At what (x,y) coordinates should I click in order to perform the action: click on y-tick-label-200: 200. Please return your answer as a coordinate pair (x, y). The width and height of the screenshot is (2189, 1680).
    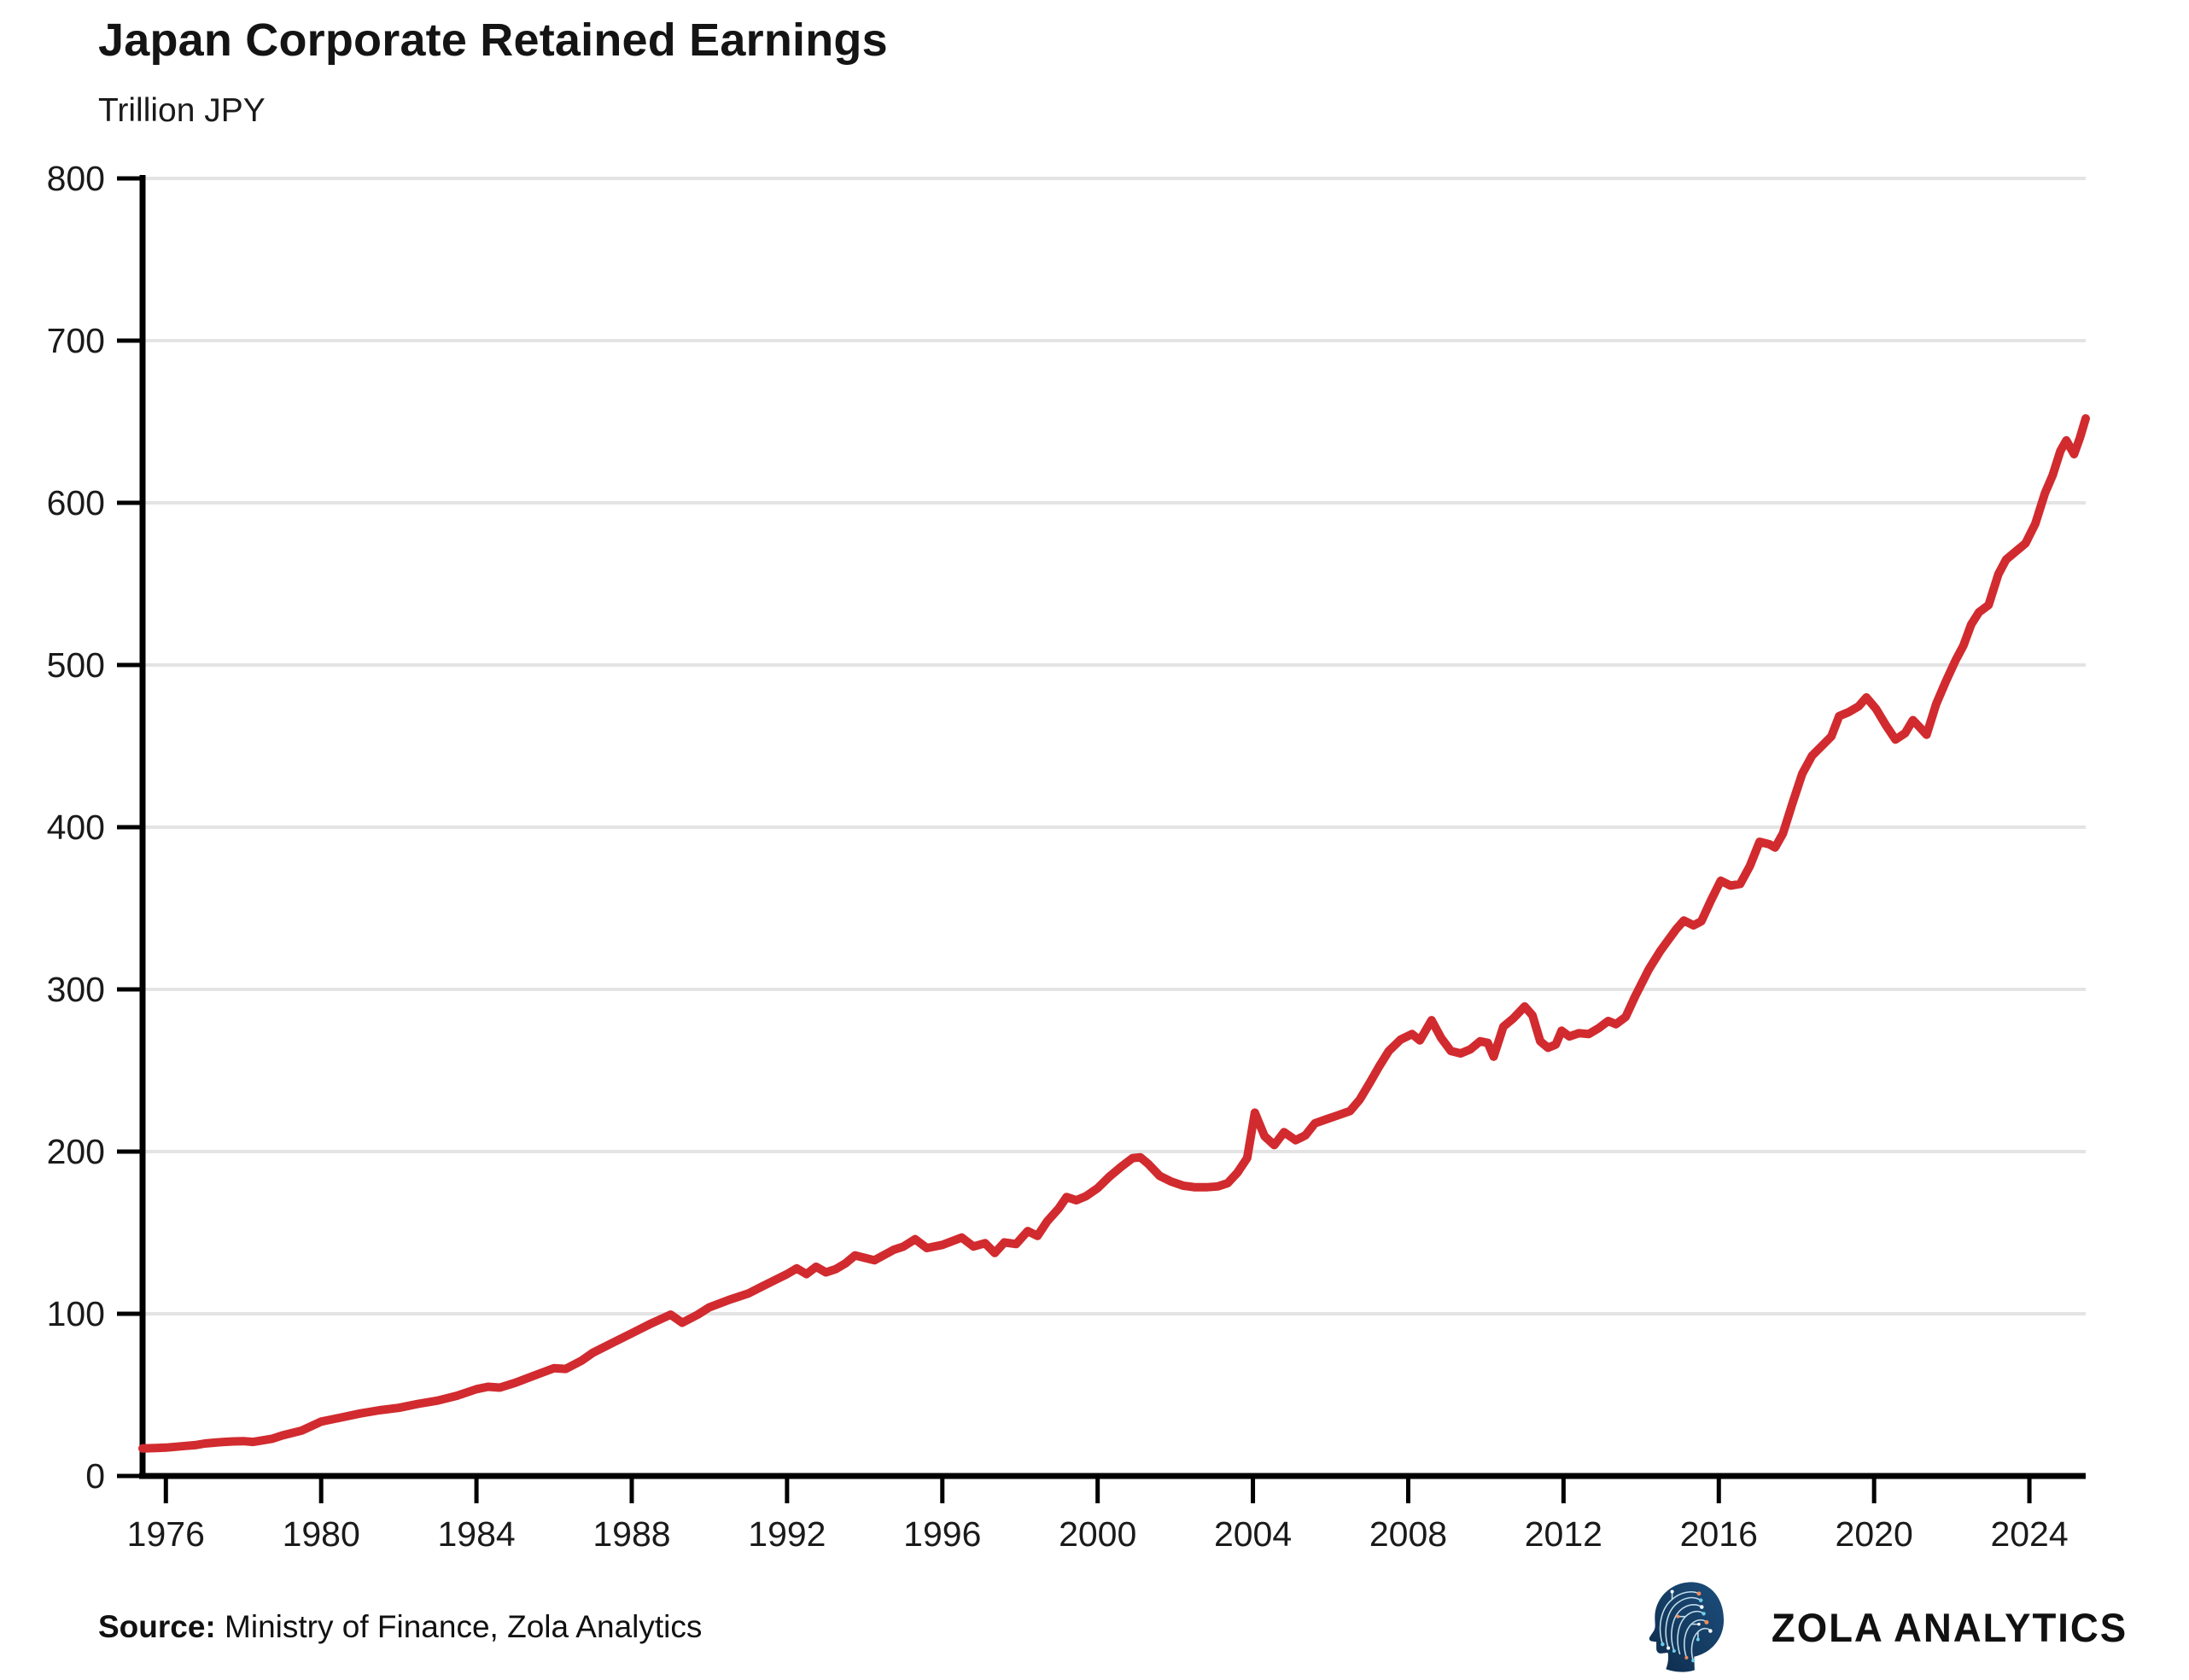
    Looking at the image, I should click on (76, 1151).